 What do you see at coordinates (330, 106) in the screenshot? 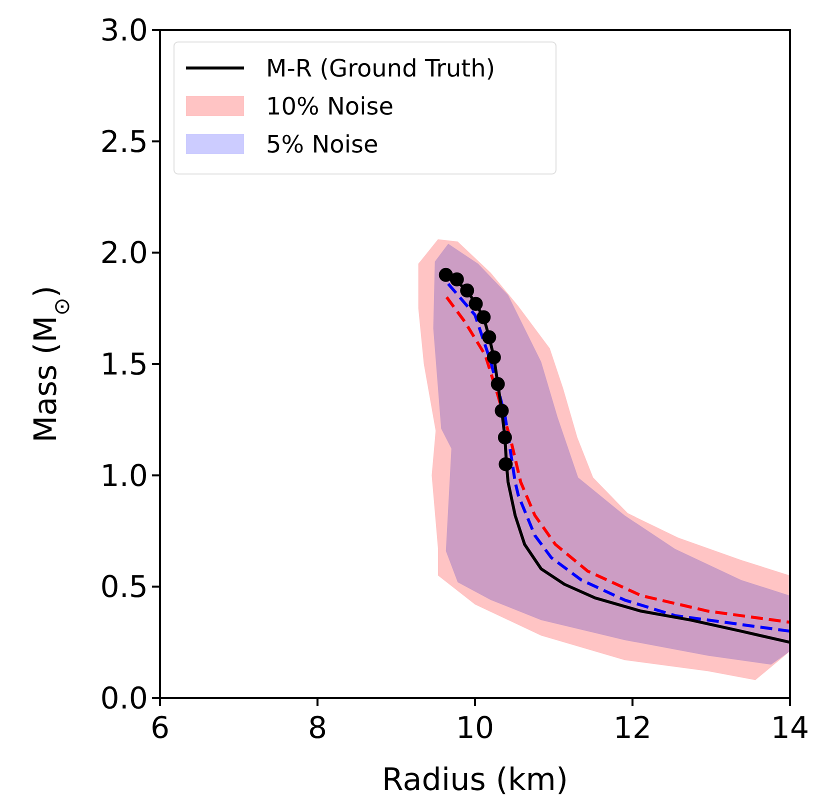
I see `legend-label: 10% Noise` at bounding box center [330, 106].